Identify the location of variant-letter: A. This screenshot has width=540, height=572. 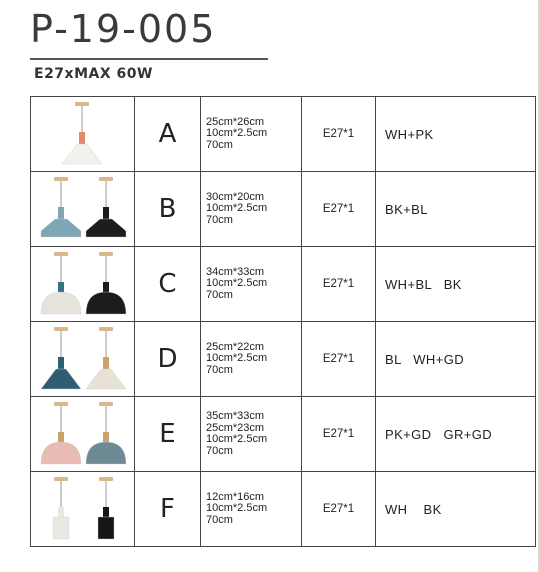
(167, 134).